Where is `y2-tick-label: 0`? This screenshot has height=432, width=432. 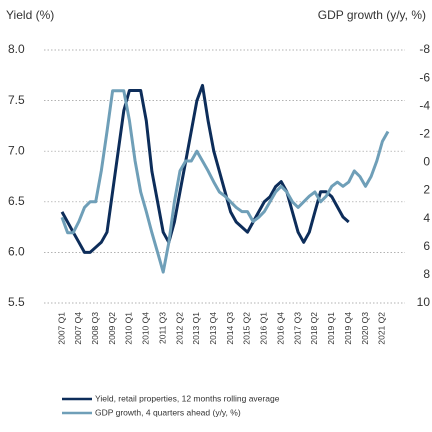
y2-tick-label: 0 is located at coordinates (426, 162).